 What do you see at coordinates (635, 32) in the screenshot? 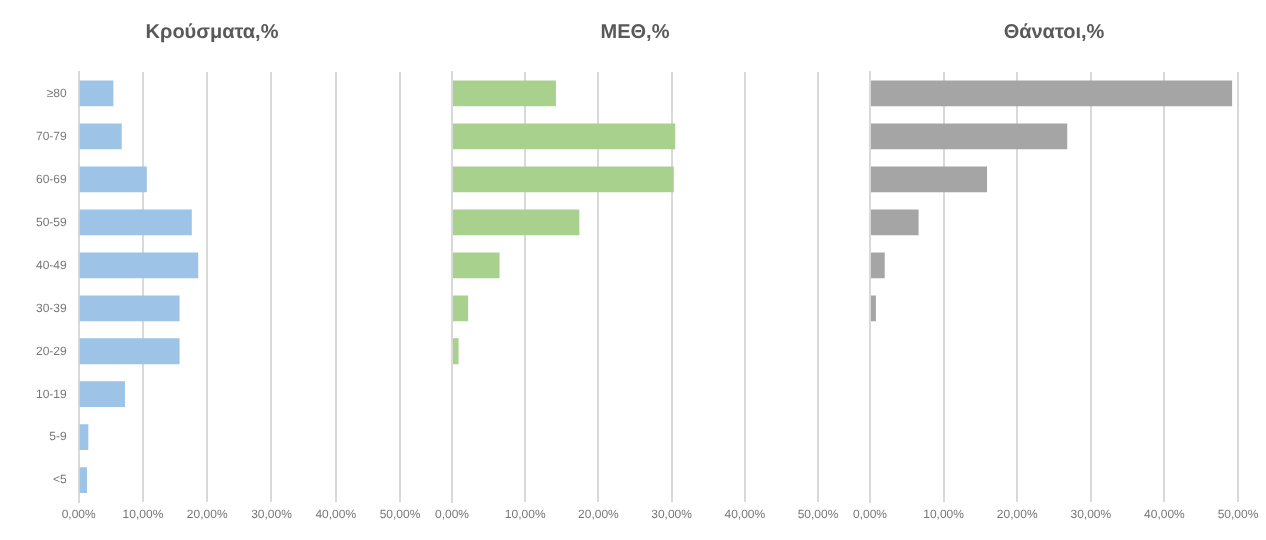
I see `chart-title: ΜΕΘ,%` at bounding box center [635, 32].